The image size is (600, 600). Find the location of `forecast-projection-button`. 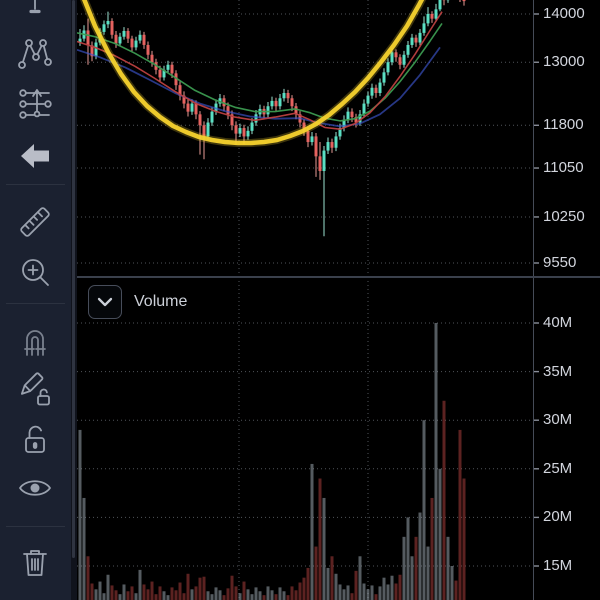

forecast-projection-button is located at coordinates (35, 104).